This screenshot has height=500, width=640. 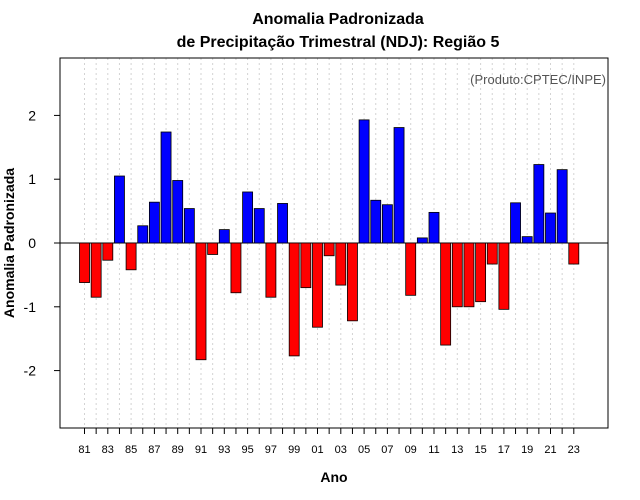 I want to click on x-tick-label: 09, so click(x=411, y=450).